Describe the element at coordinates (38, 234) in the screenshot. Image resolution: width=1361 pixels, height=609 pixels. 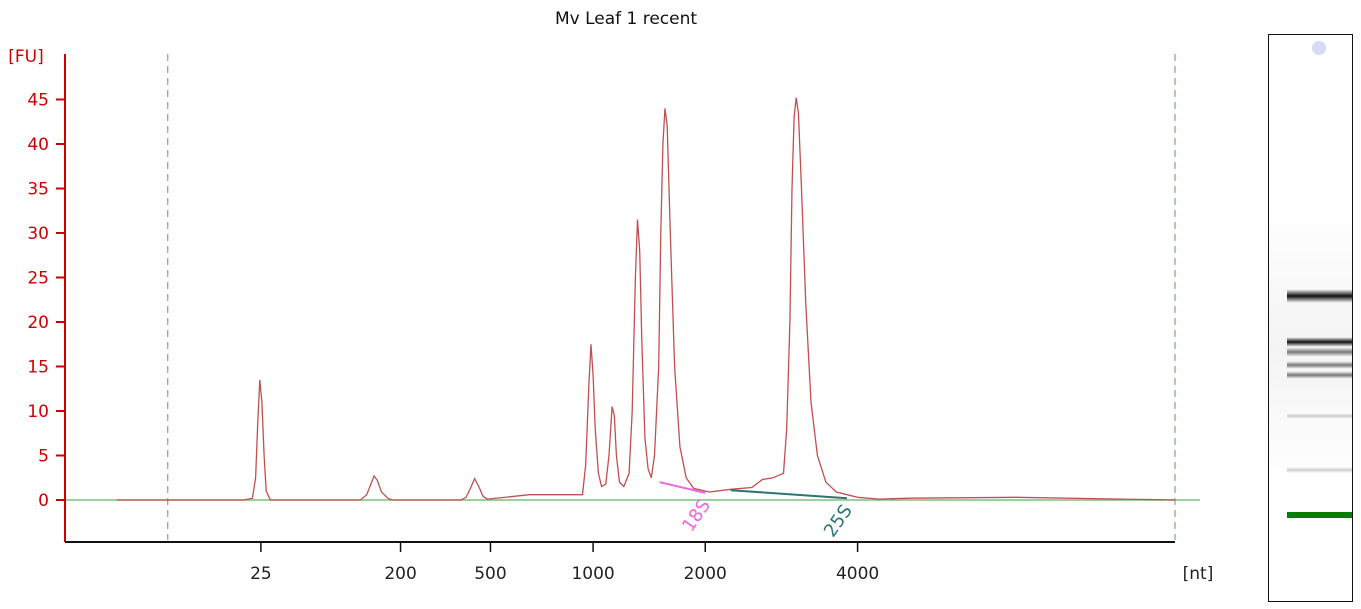
I see `y-tick-label: 30` at that location.